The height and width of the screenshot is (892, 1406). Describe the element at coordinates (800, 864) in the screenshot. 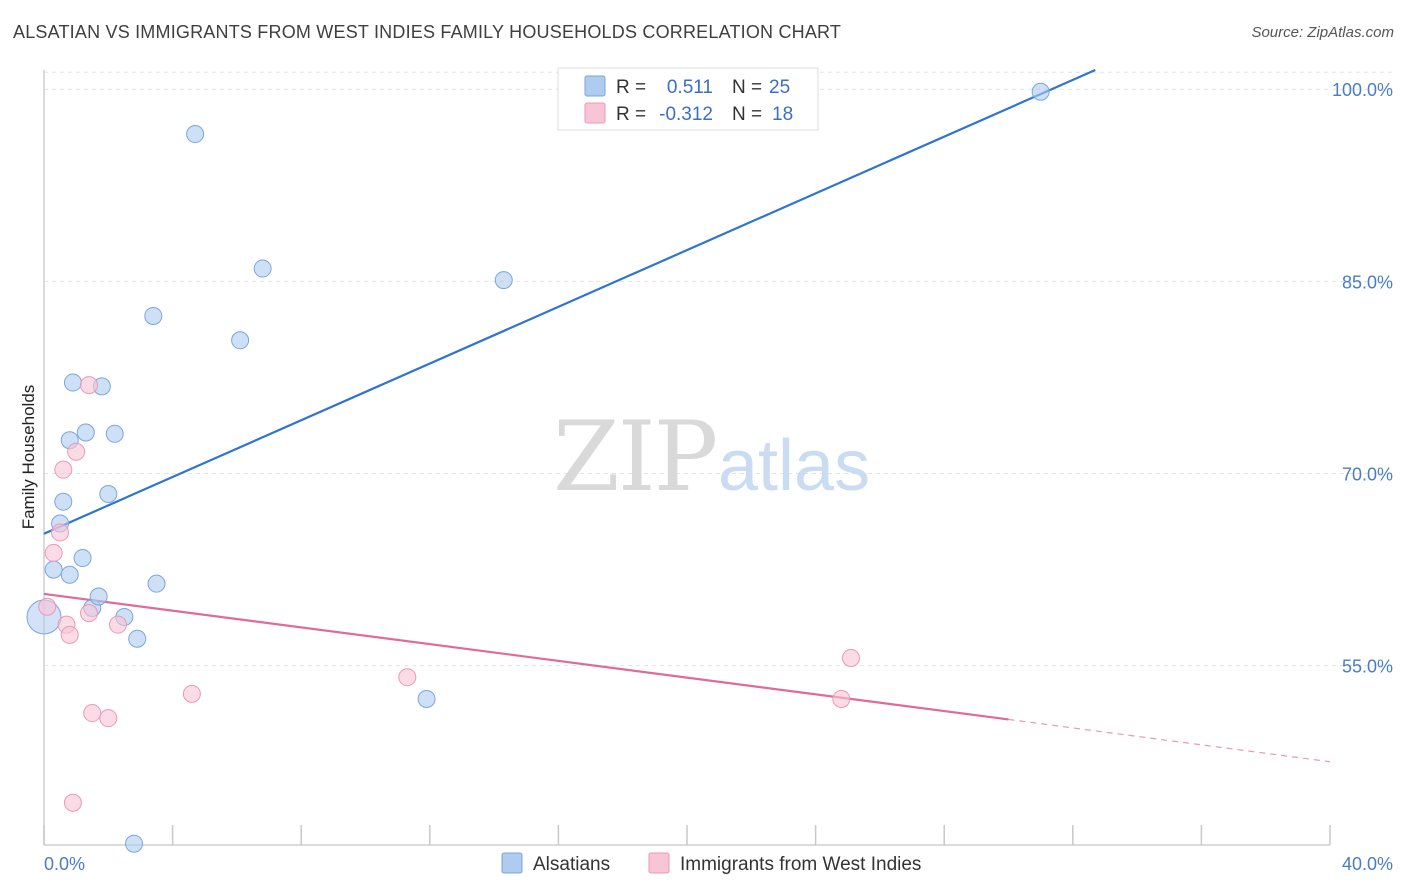

I see `bottom-legend-label-west-indies: Immigrants from West Indies` at that location.